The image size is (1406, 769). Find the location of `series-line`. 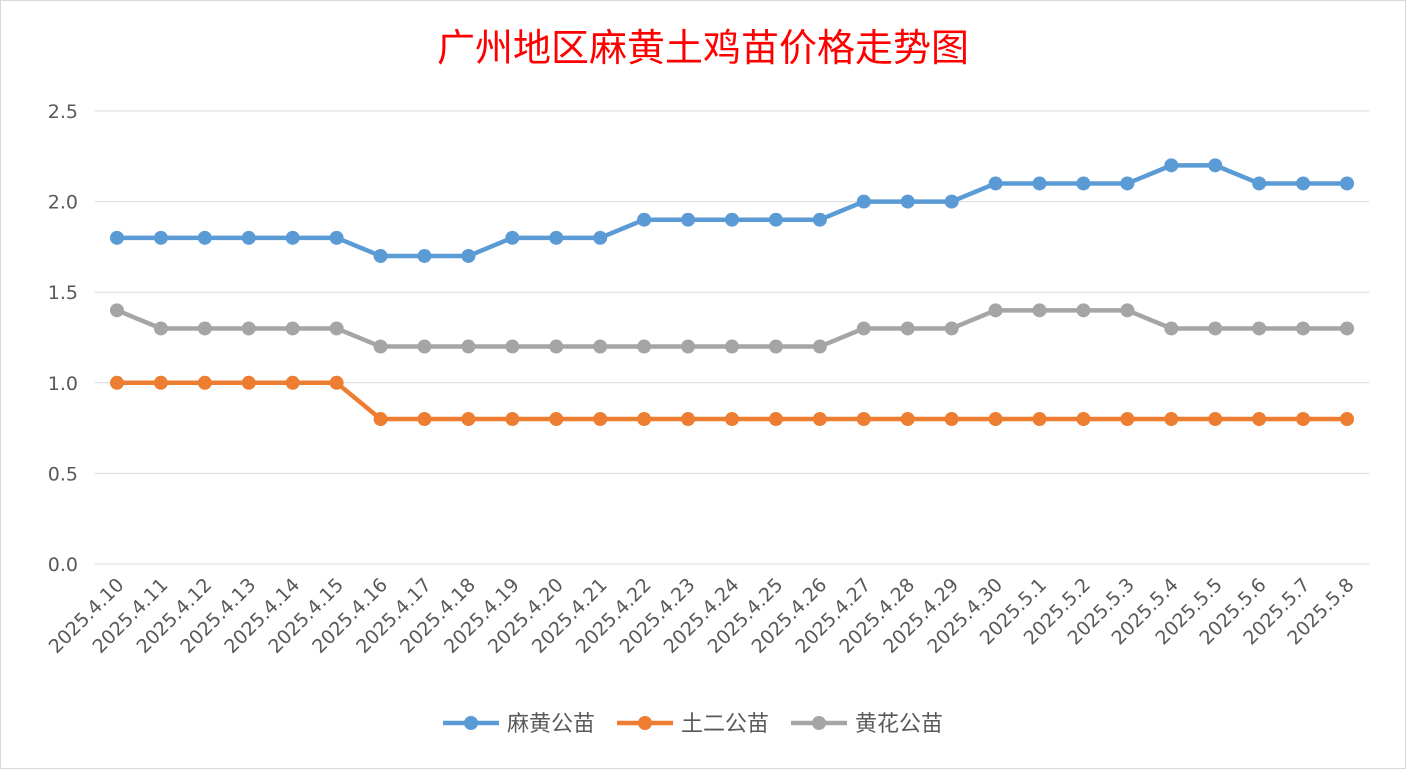

series-line is located at coordinates (732, 211).